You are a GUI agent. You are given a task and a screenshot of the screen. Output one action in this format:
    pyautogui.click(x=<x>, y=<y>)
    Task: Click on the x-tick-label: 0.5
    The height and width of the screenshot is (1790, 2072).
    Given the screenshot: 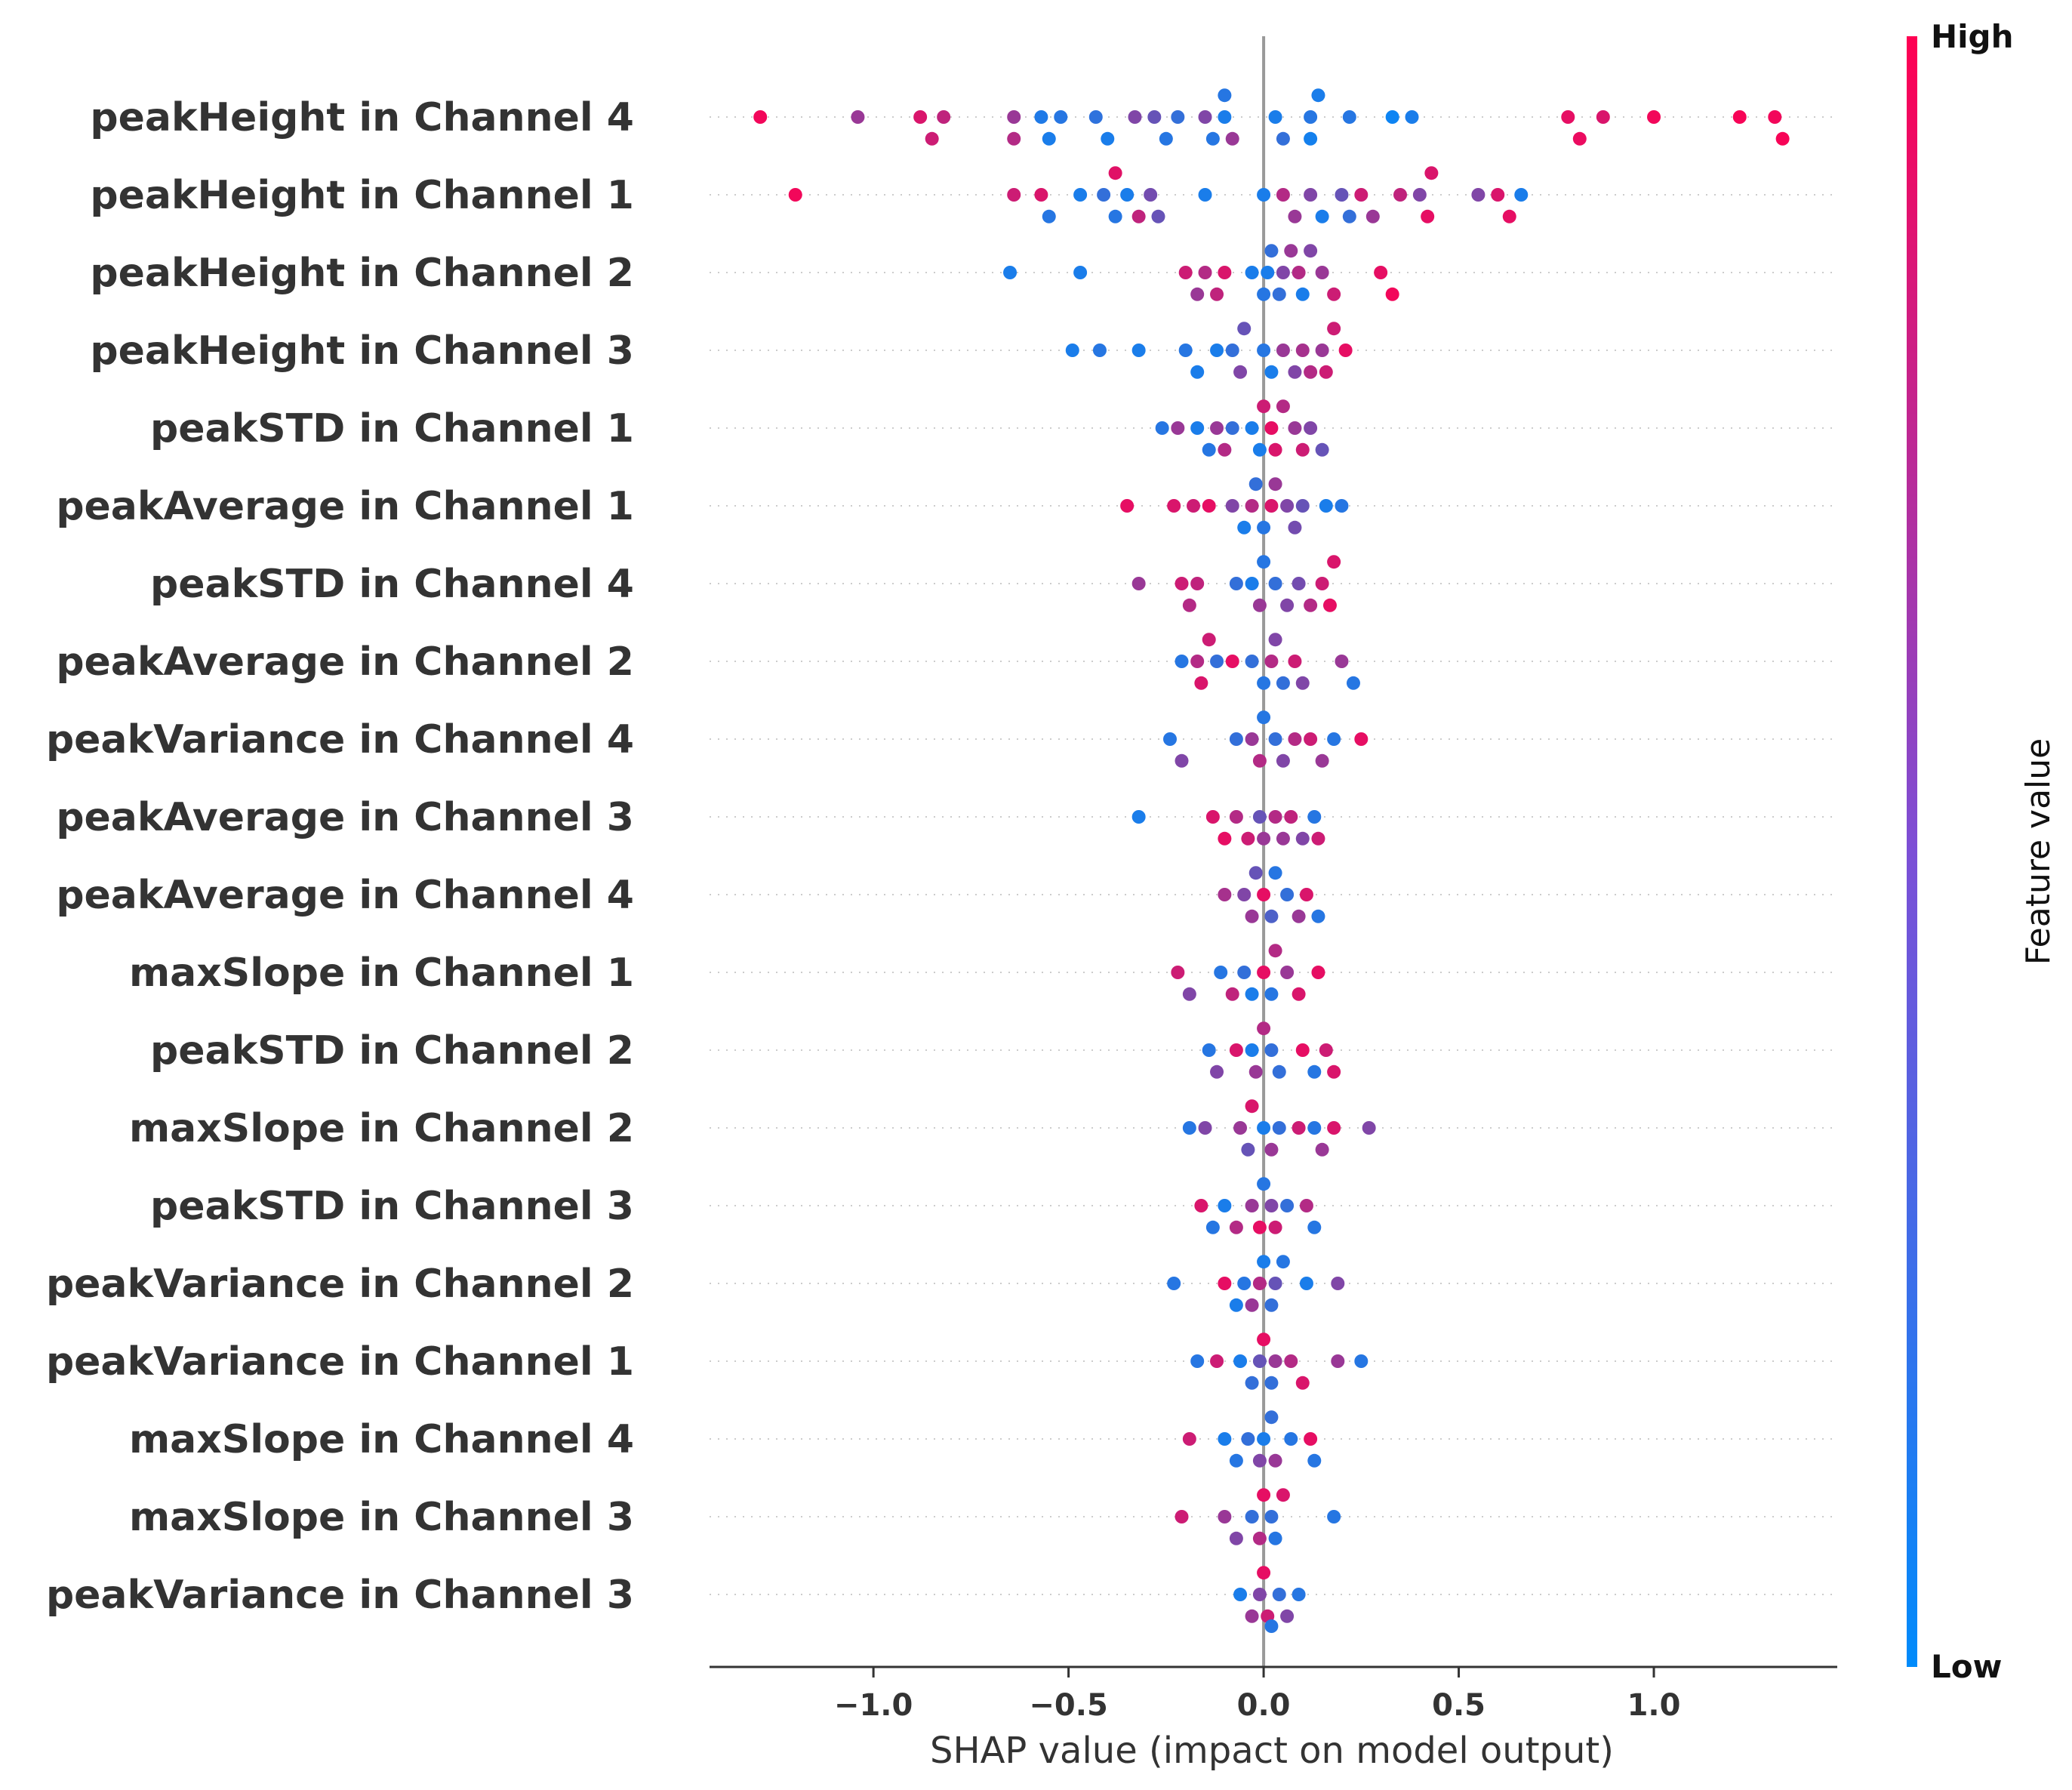 What is the action you would take?
    pyautogui.click(x=1458, y=1705)
    